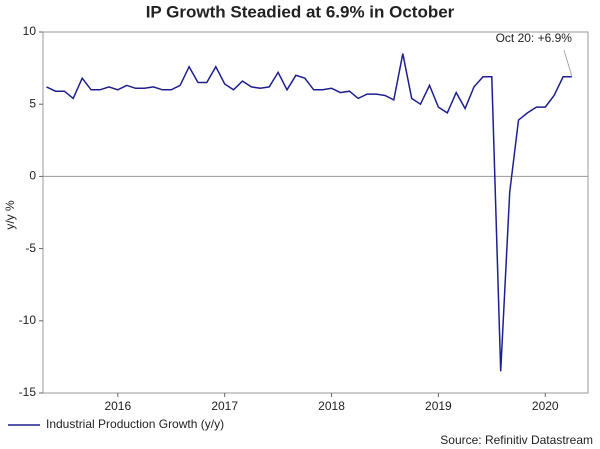 This screenshot has height=449, width=600. Describe the element at coordinates (117, 406) in the screenshot. I see `x-tick-label: 2016` at that location.